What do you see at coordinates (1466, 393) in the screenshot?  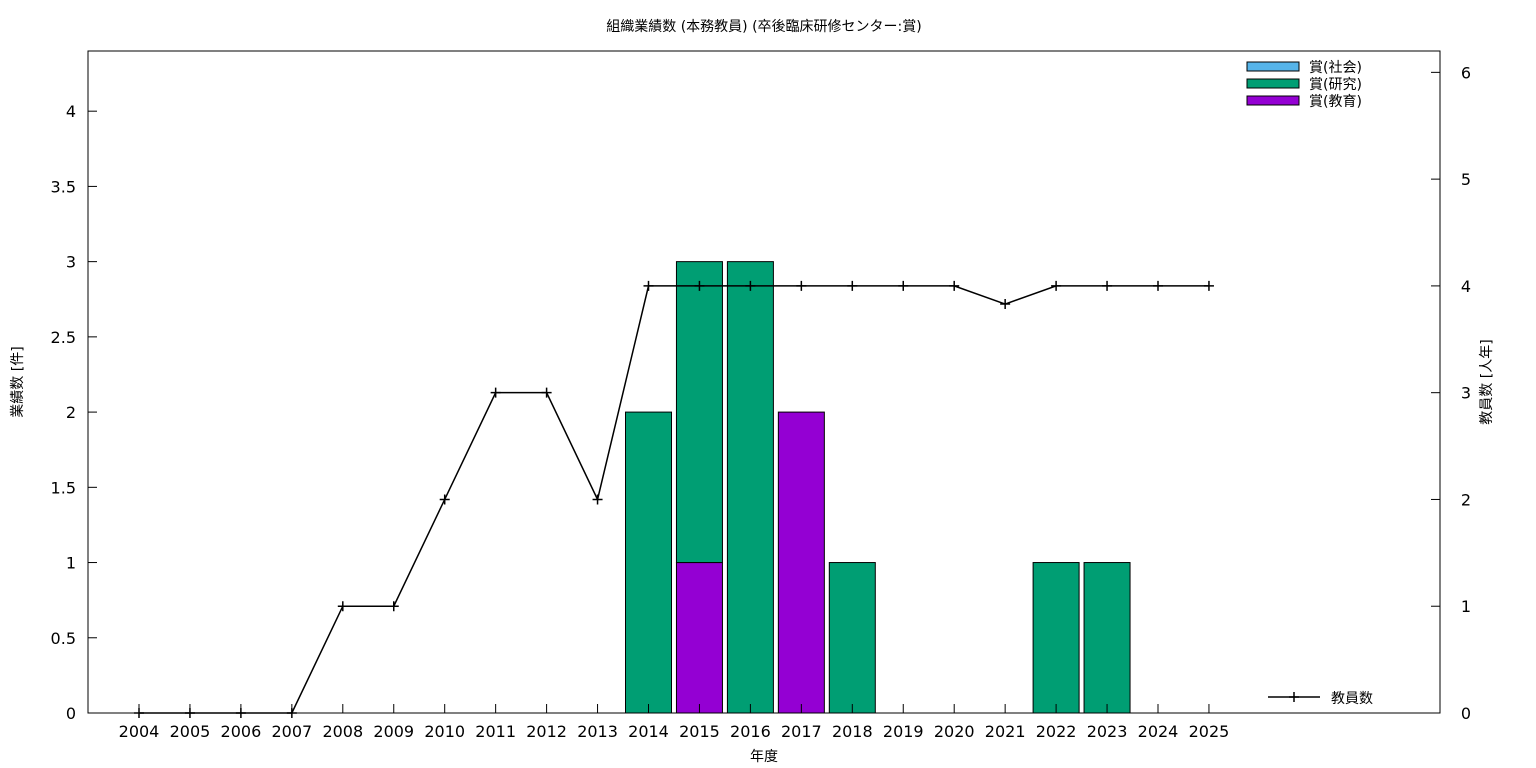 I see `y2-tick-label: 3` at bounding box center [1466, 393].